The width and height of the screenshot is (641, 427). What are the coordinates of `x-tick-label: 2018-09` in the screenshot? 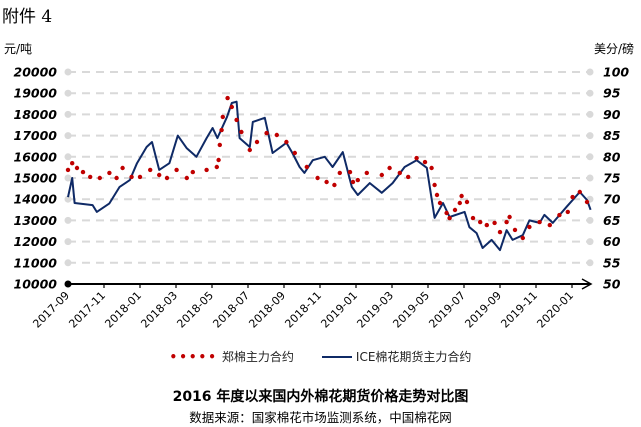 It's located at (267, 310).